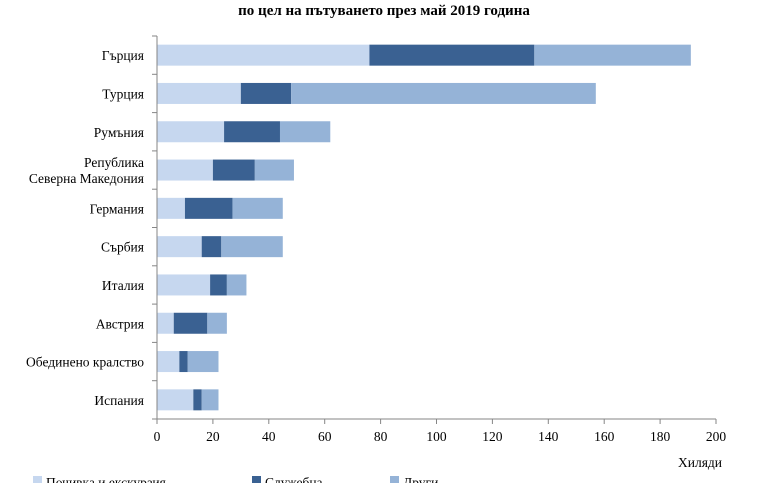 This screenshot has width=768, height=483. Describe the element at coordinates (420, 479) in the screenshot. I see `legend-label: Други` at that location.